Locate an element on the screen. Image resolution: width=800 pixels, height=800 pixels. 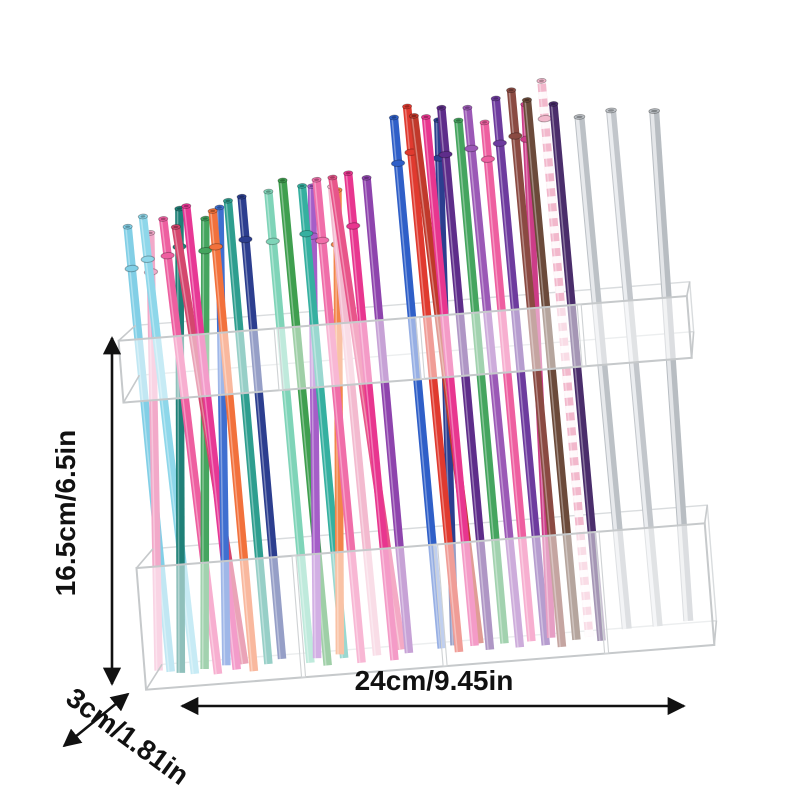
depth-dimension-label: 3cm/1.81in is located at coordinates (128, 736).